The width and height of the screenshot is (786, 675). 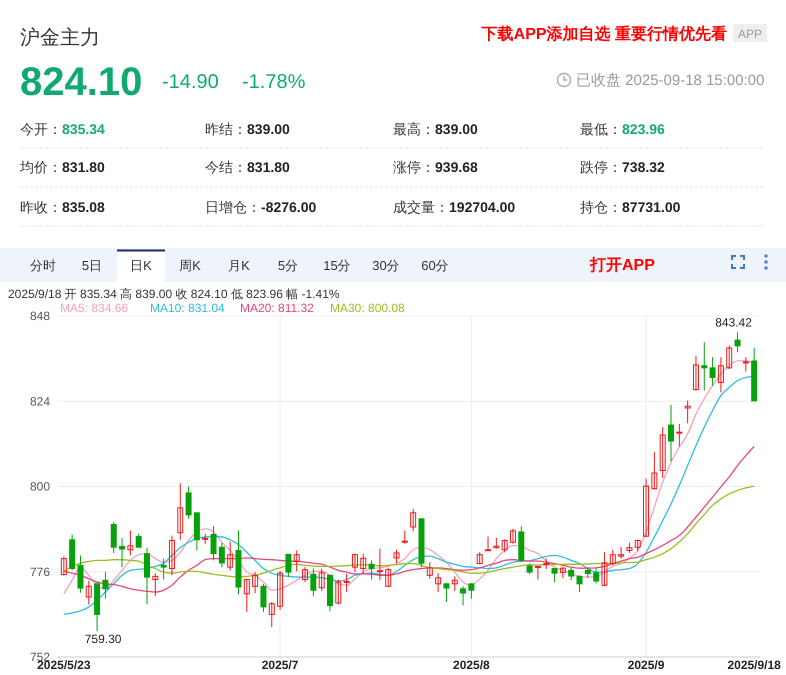 What do you see at coordinates (62, 167) in the screenshot?
I see `text: 均价：831.80` at bounding box center [62, 167].